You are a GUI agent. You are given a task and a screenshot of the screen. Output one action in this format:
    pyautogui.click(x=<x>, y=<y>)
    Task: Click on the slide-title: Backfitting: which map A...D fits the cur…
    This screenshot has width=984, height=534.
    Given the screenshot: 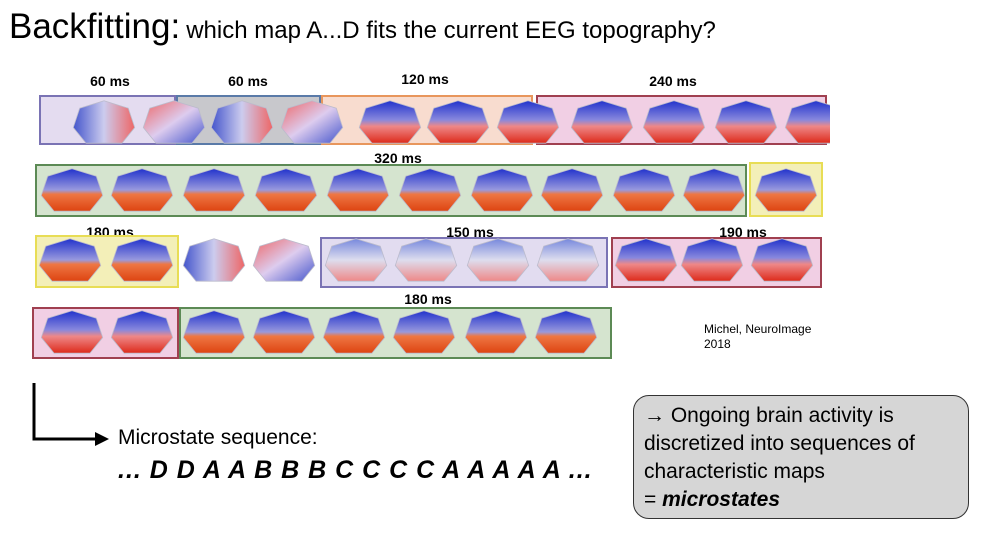 What is the action you would take?
    pyautogui.click(x=362, y=27)
    